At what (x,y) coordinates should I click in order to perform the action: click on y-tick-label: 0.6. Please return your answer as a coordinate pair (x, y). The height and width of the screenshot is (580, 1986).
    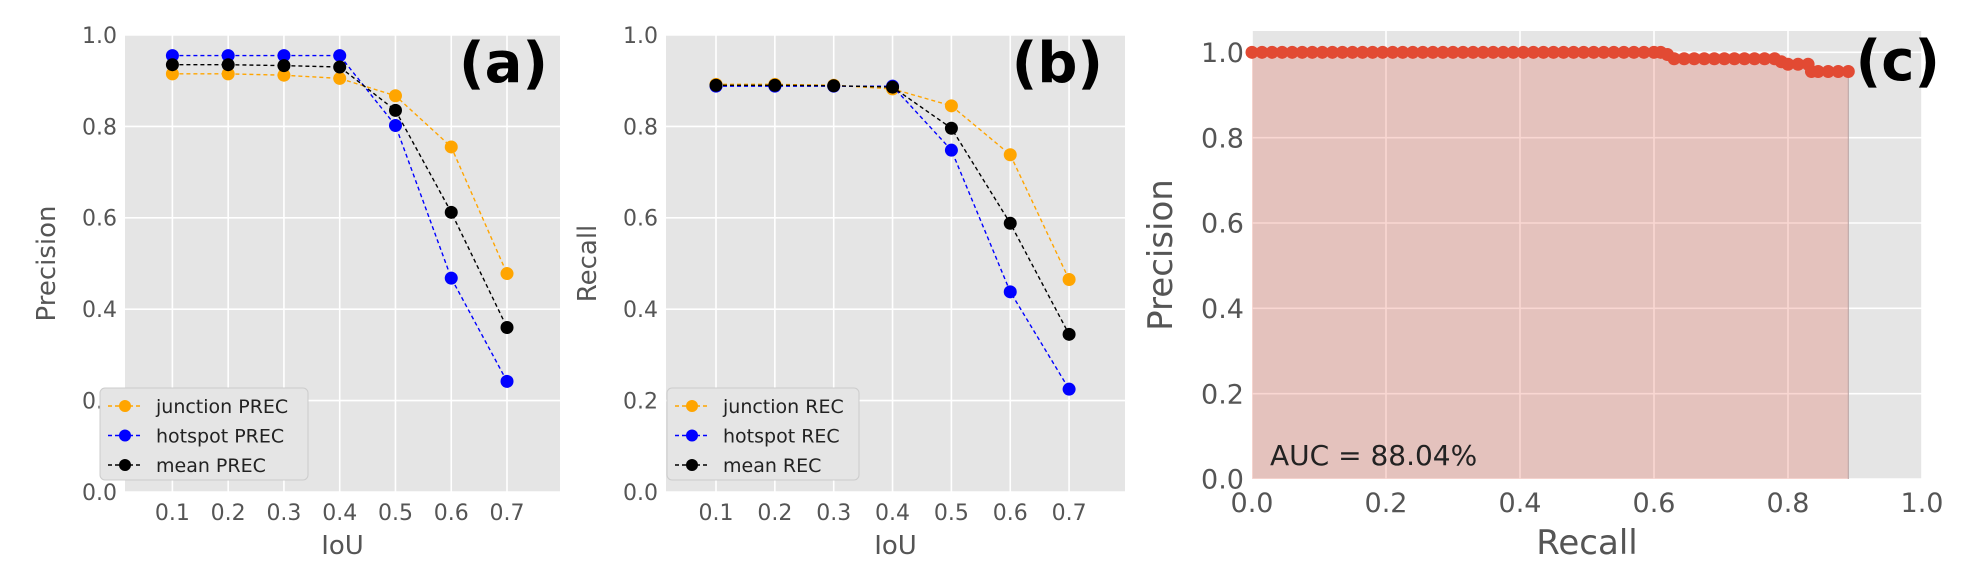
    Looking at the image, I should click on (640, 219).